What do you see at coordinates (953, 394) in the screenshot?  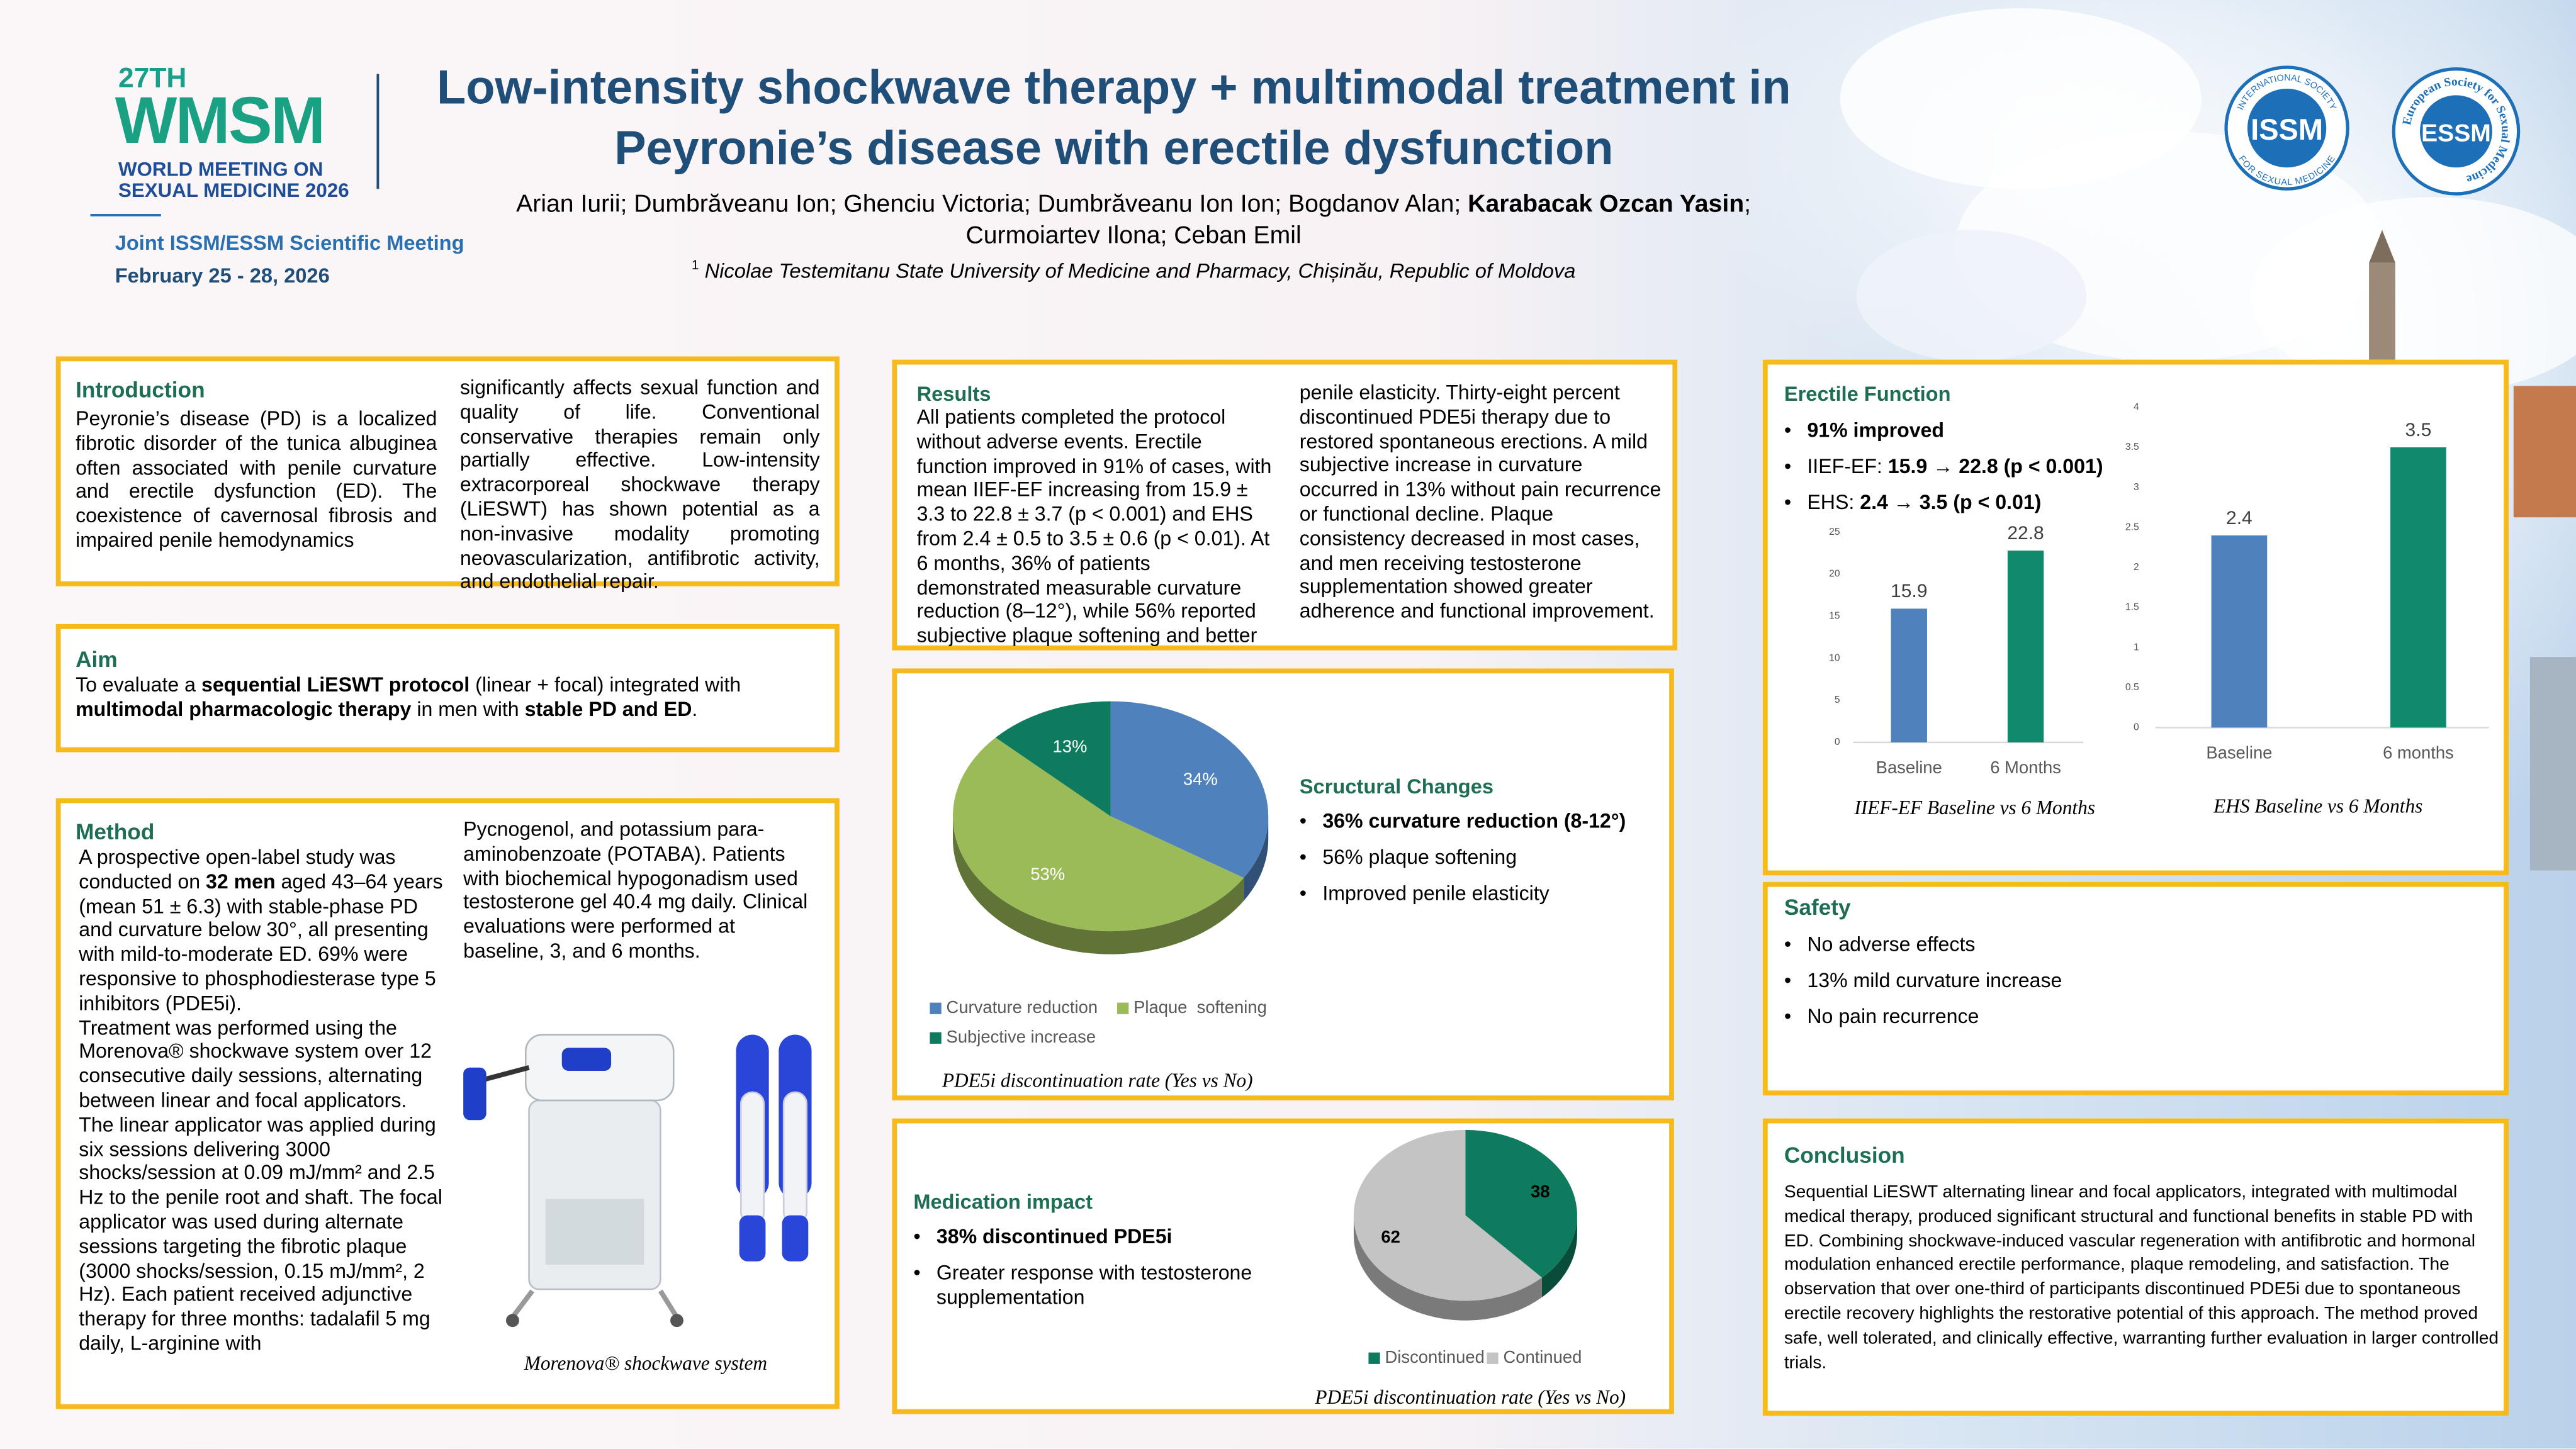 I see `section-title: Results` at bounding box center [953, 394].